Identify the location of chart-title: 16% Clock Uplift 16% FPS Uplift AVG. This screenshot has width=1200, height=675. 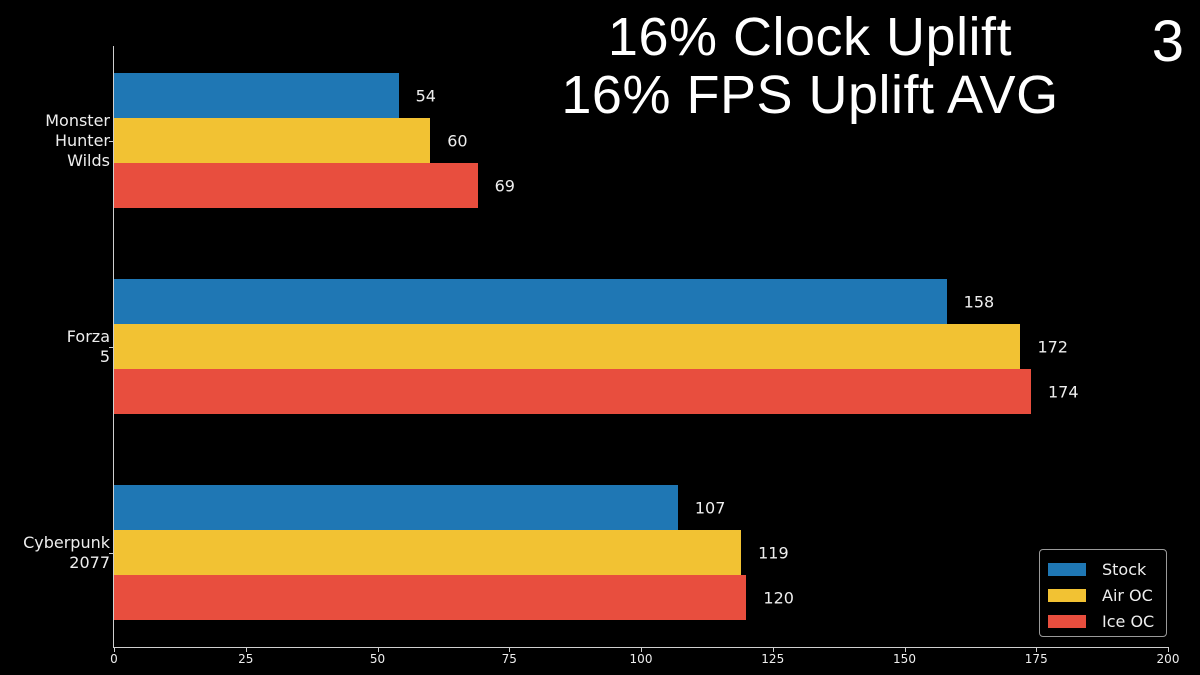
(810, 66).